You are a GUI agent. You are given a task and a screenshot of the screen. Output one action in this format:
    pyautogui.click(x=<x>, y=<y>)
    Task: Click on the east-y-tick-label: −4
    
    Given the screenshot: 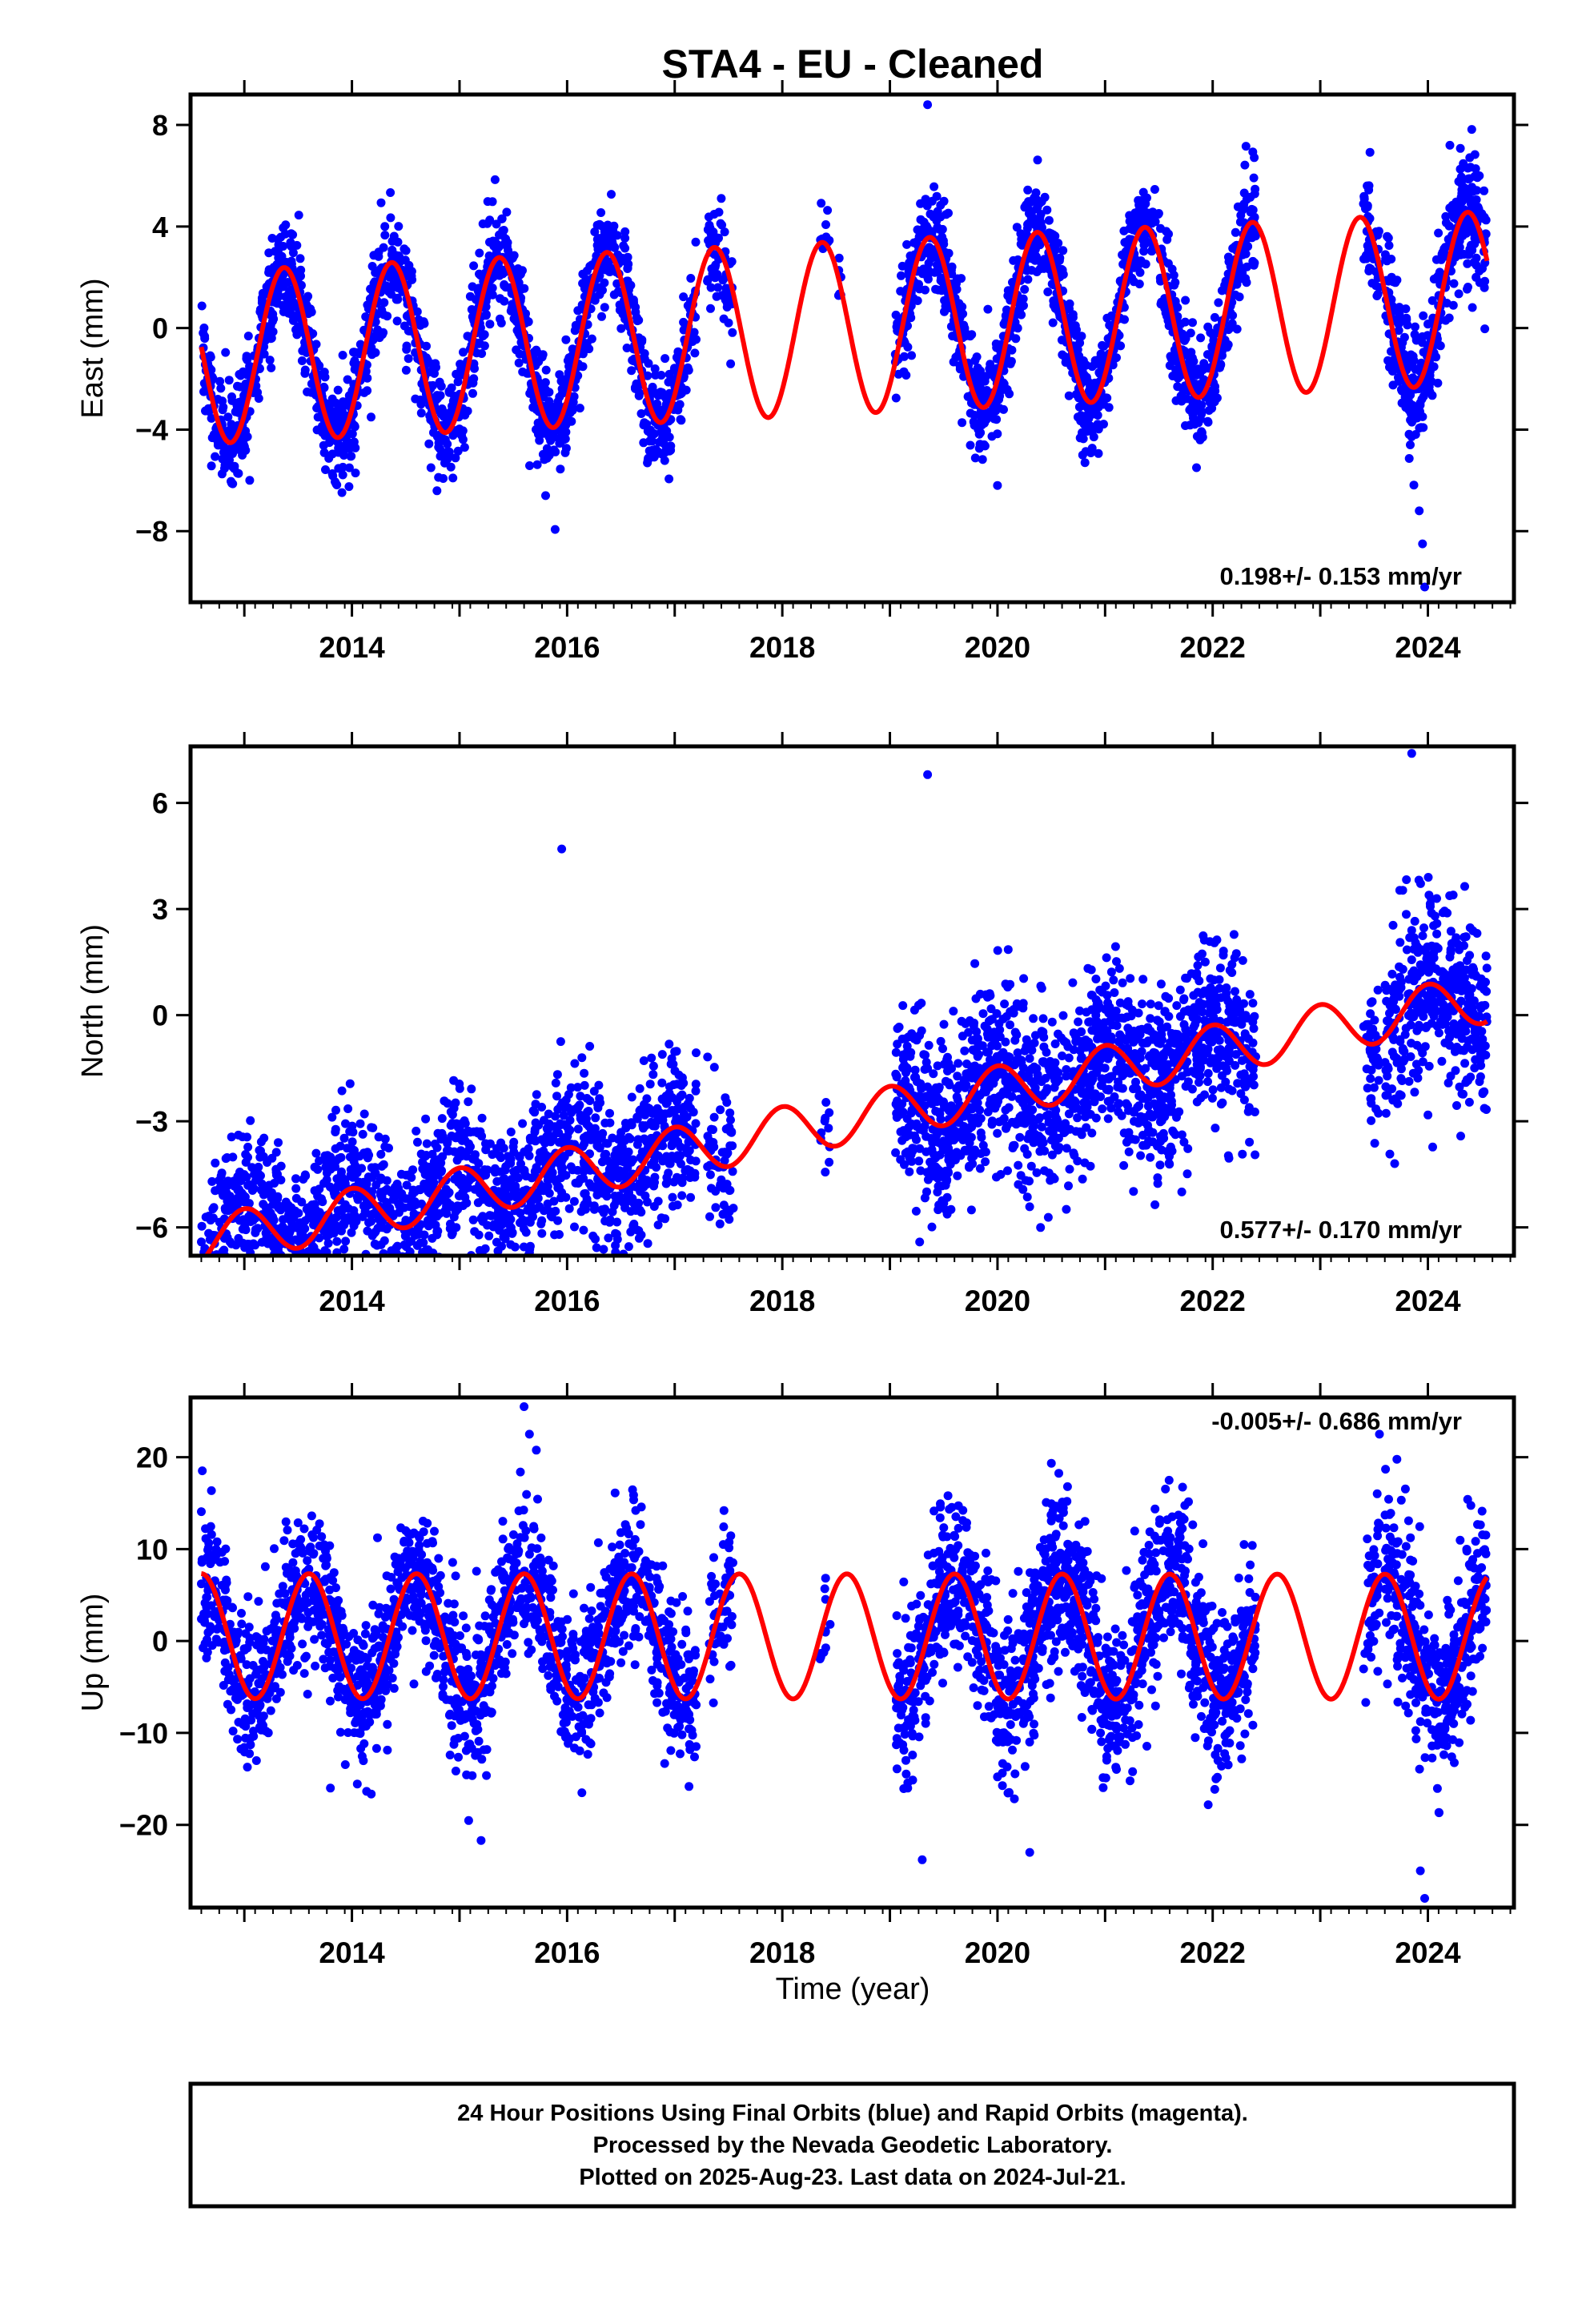 What is the action you would take?
    pyautogui.click(x=151, y=430)
    